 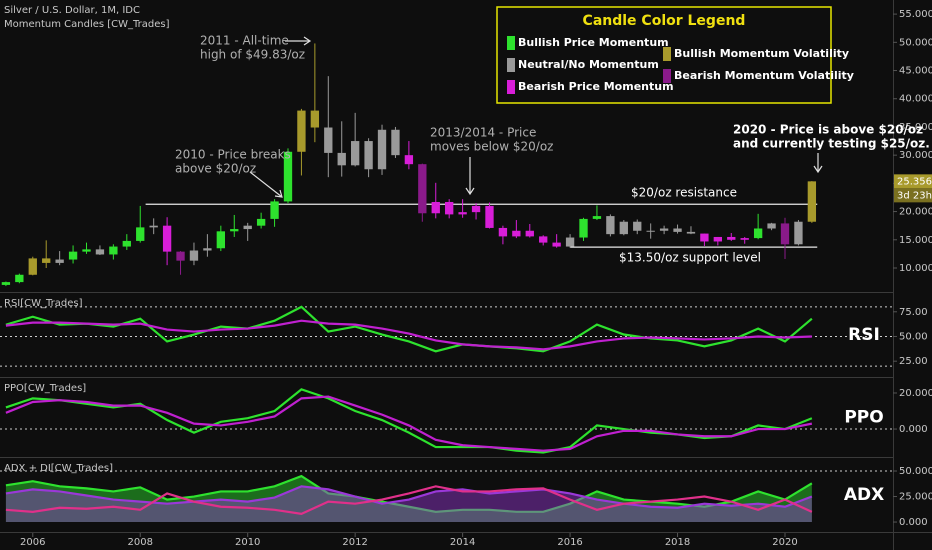 What do you see at coordinates (913, 312) in the screenshot?
I see `y-tick-label: 75.00` at bounding box center [913, 312].